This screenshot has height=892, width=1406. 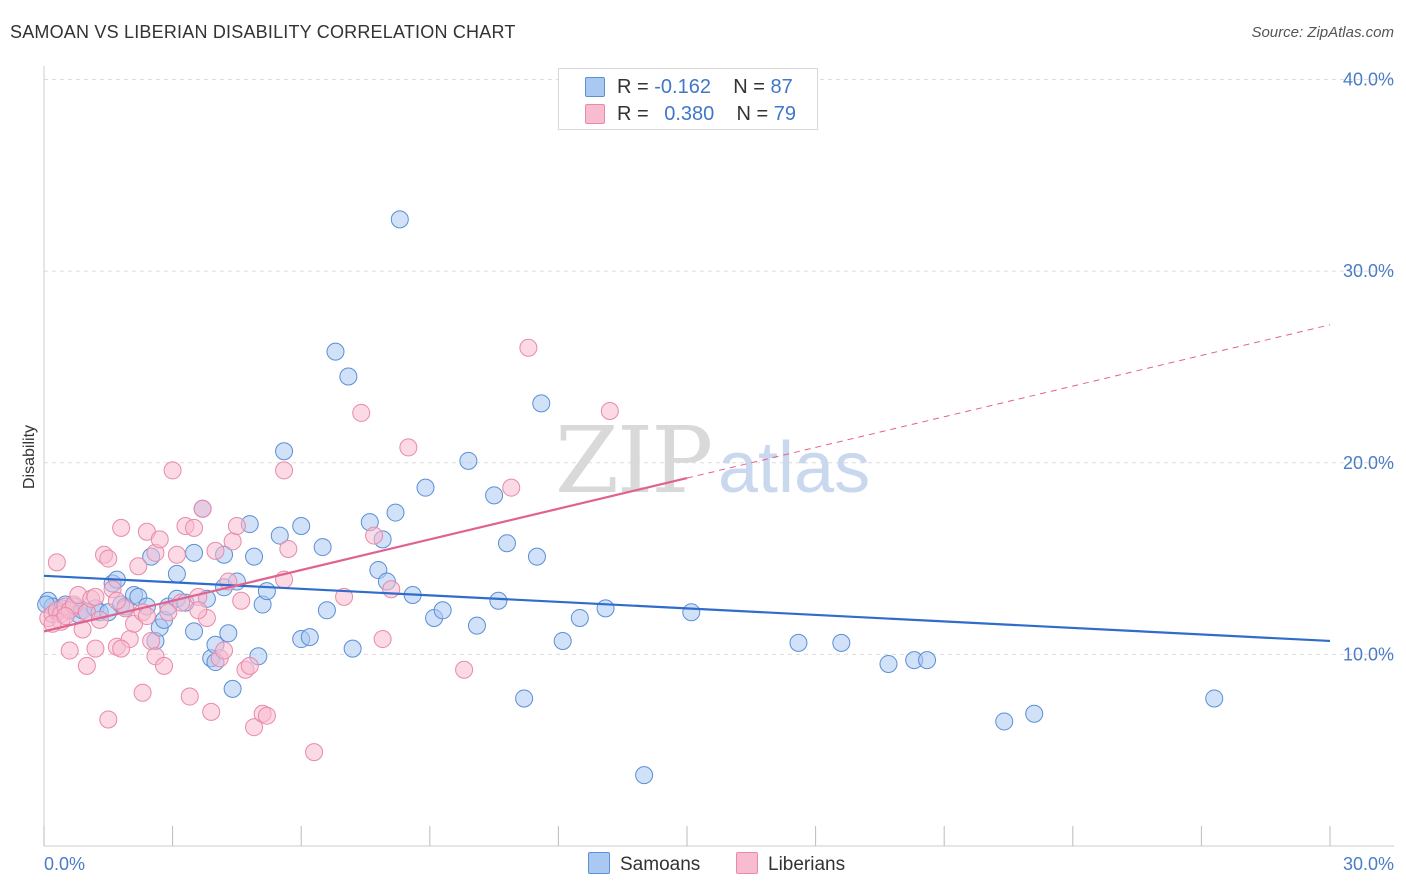 I want to click on trend-line-samoans, so click(x=687, y=608).